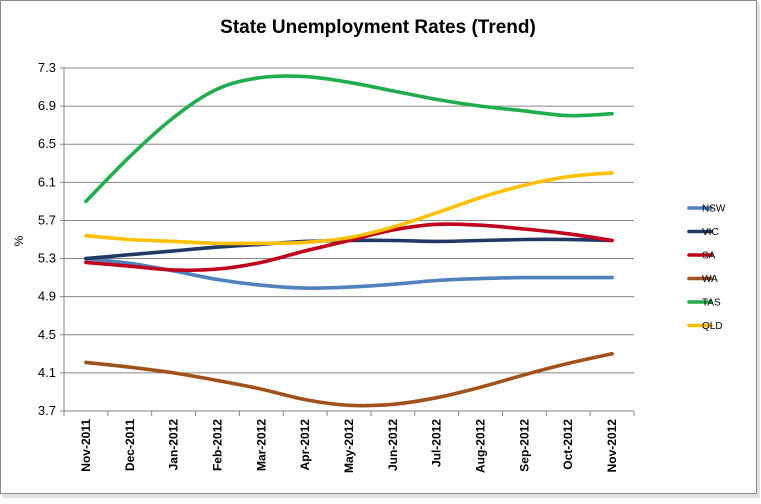 The width and height of the screenshot is (761, 504). I want to click on y-tick-label: 3.7, so click(47, 410).